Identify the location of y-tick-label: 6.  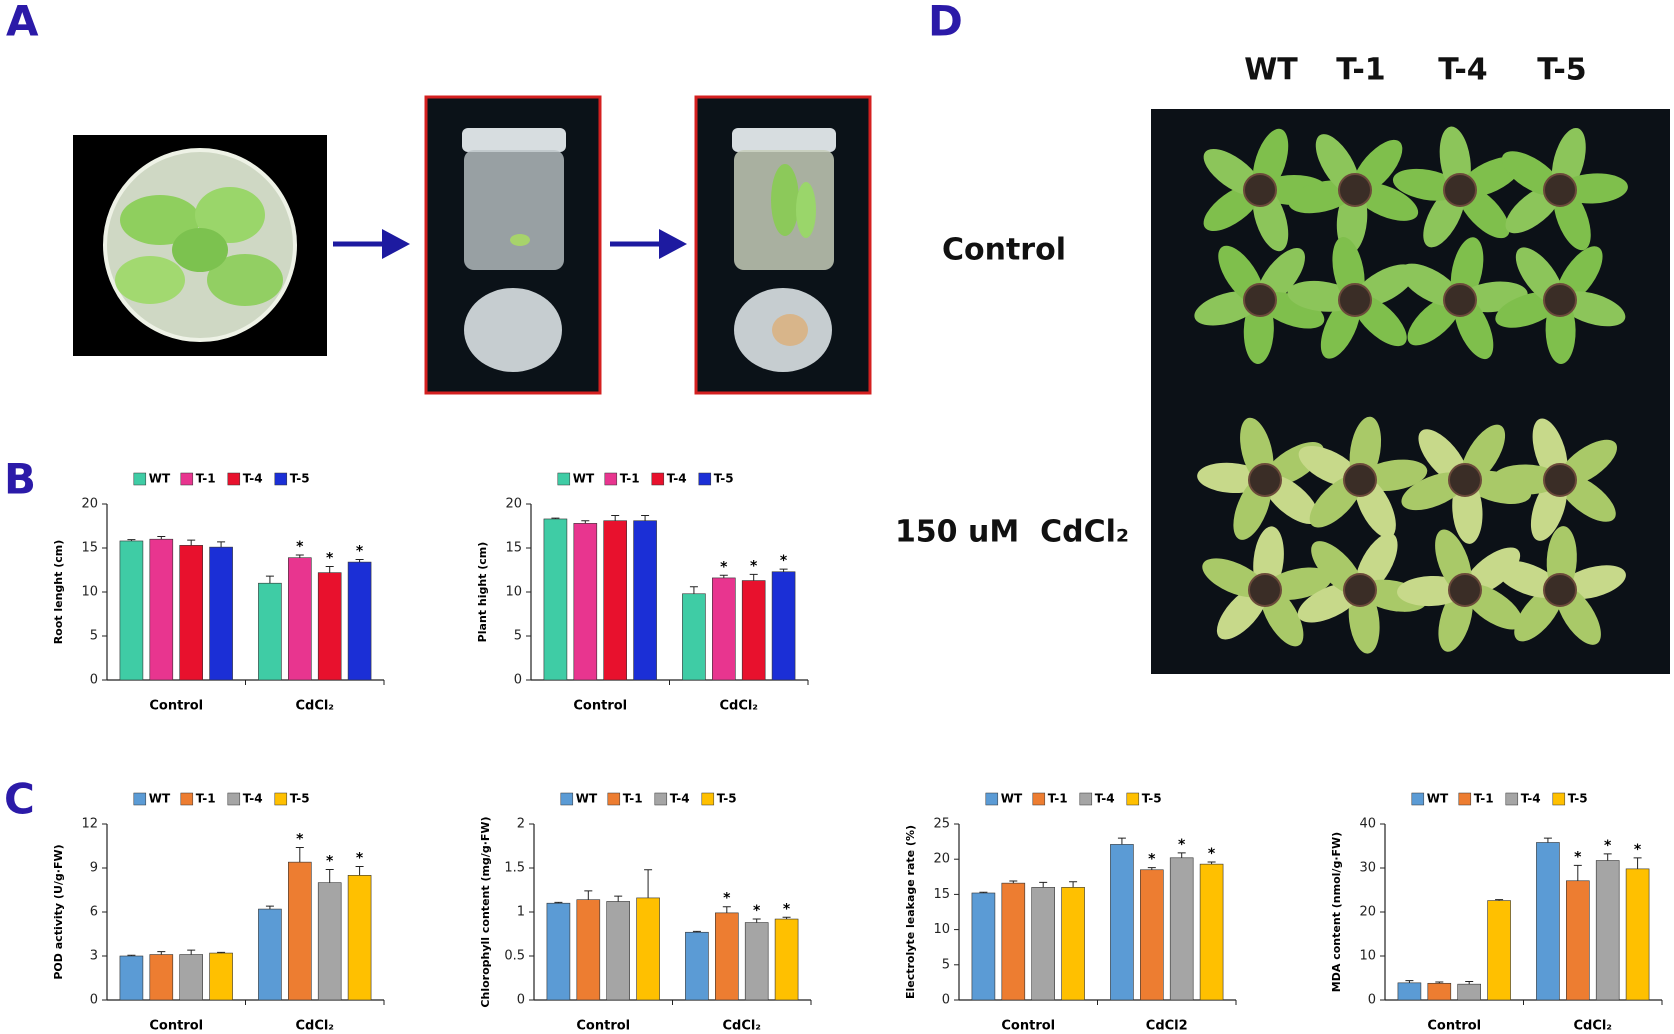
(94, 912).